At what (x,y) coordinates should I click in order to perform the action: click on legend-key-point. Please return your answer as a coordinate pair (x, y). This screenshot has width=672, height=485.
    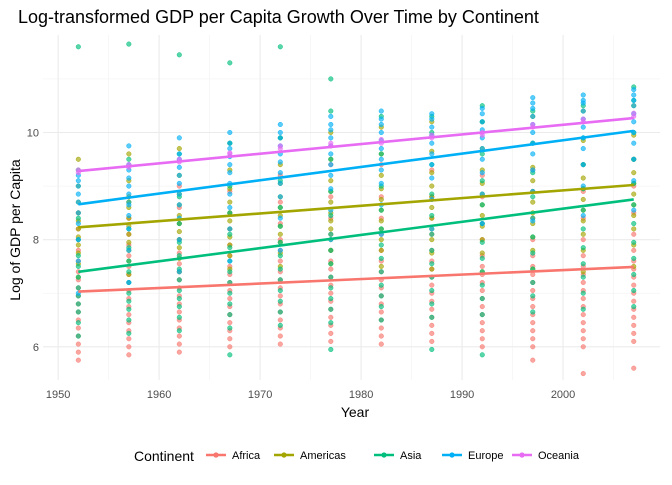
    Looking at the image, I should click on (384, 455).